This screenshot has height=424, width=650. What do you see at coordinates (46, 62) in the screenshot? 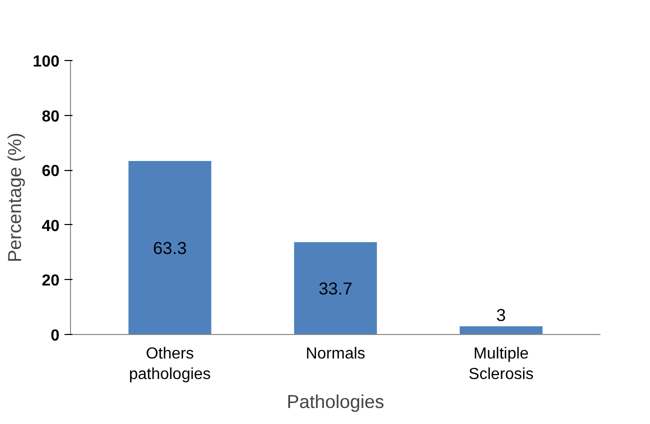
I see `y-tick-label: 100` at bounding box center [46, 62].